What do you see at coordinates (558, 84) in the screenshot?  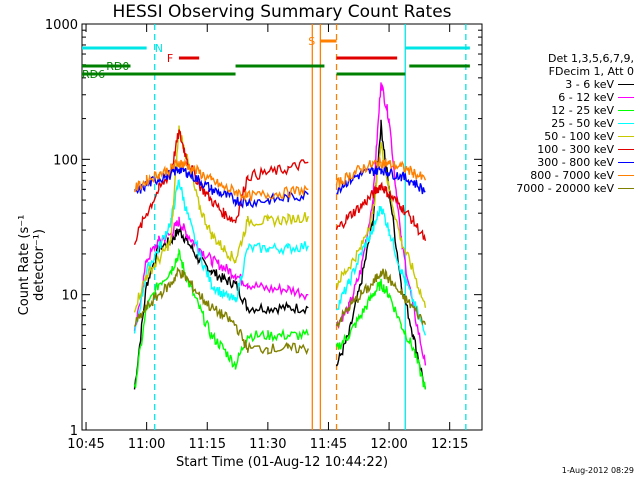 I see `legend-item: 3 - 6 keV` at bounding box center [558, 84].